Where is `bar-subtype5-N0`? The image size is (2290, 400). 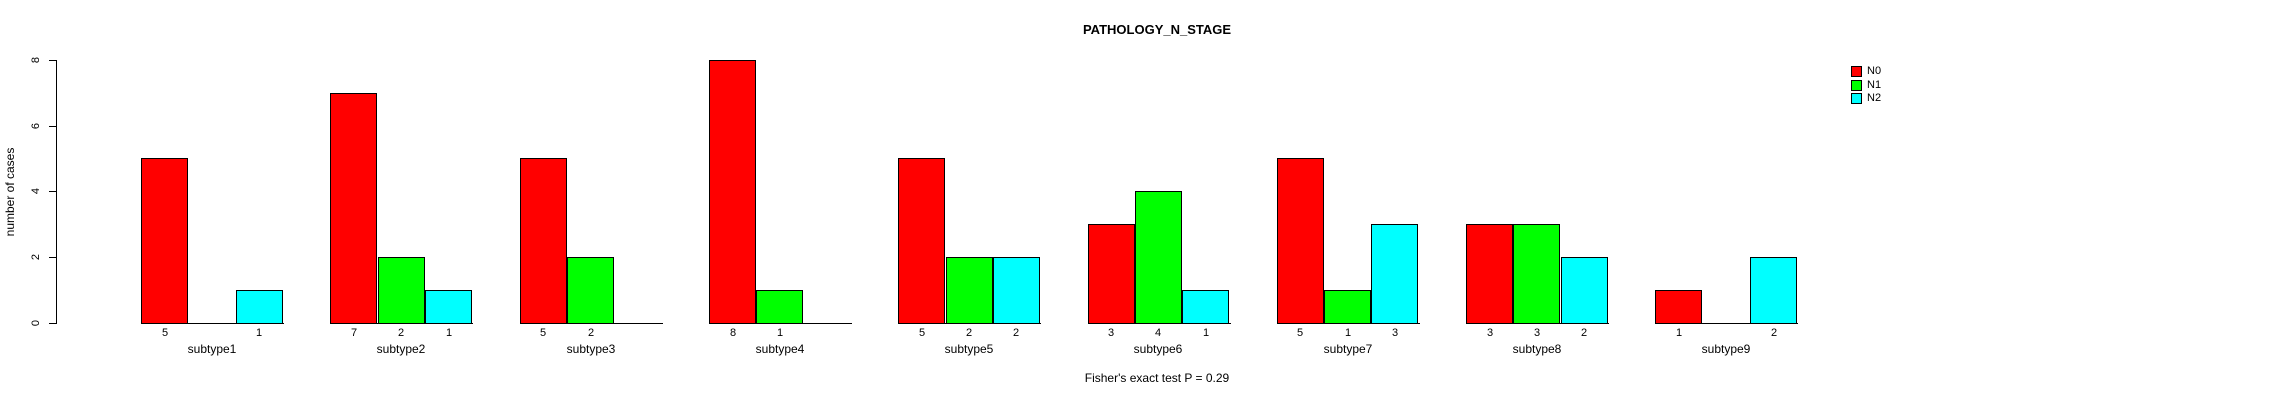 bar-subtype5-N0 is located at coordinates (921, 241).